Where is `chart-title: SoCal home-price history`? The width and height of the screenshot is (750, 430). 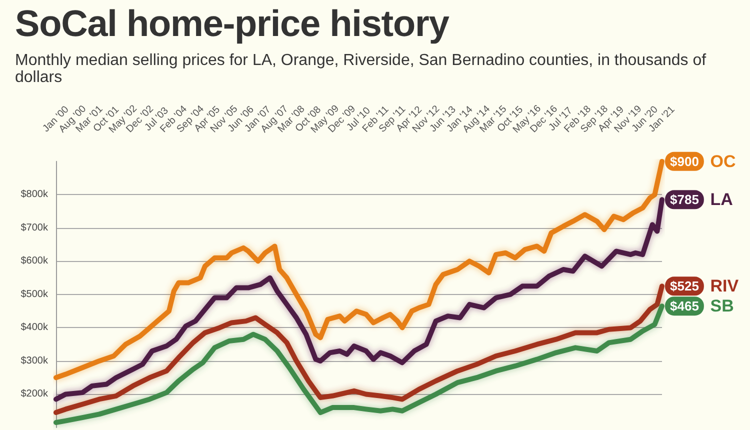
chart-title: SoCal home-price history is located at coordinates (232, 24).